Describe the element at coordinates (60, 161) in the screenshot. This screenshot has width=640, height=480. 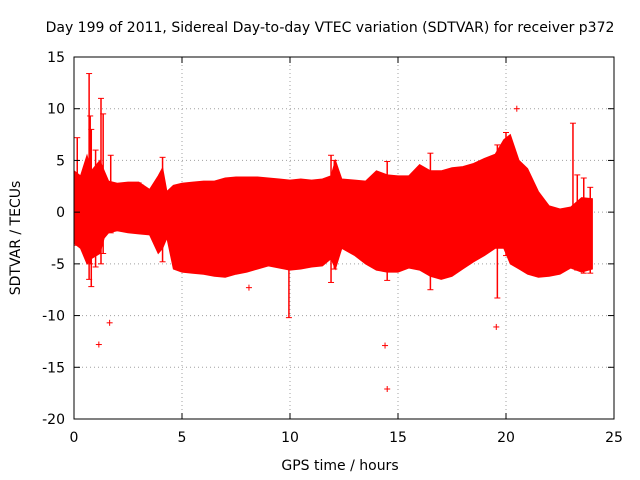
I see `y-tick-label: 5` at that location.